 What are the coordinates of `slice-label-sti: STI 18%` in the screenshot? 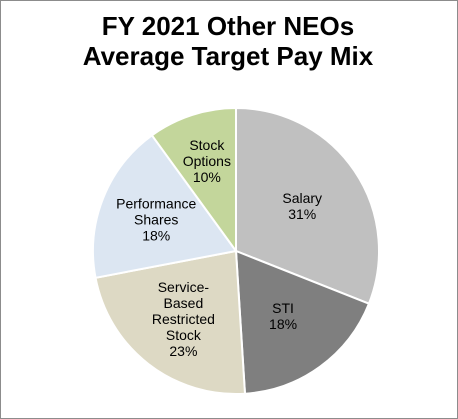 It's located at (283, 316).